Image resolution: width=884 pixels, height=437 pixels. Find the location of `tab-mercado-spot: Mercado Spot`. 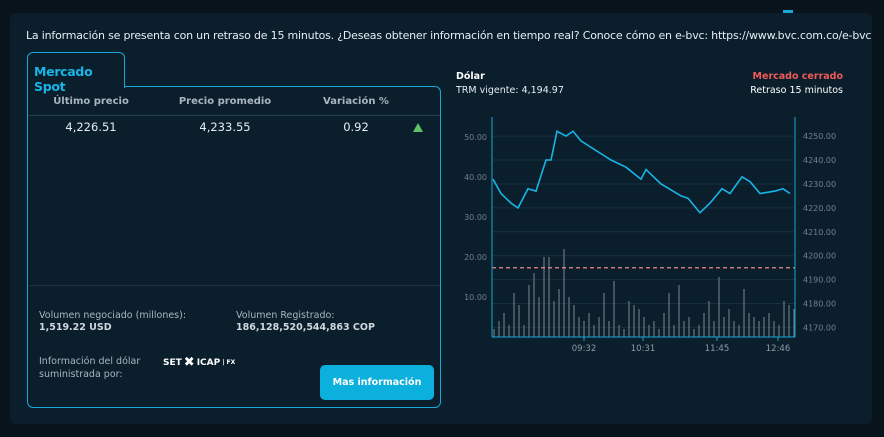

tab-mercado-spot: Mercado Spot is located at coordinates (76, 73).